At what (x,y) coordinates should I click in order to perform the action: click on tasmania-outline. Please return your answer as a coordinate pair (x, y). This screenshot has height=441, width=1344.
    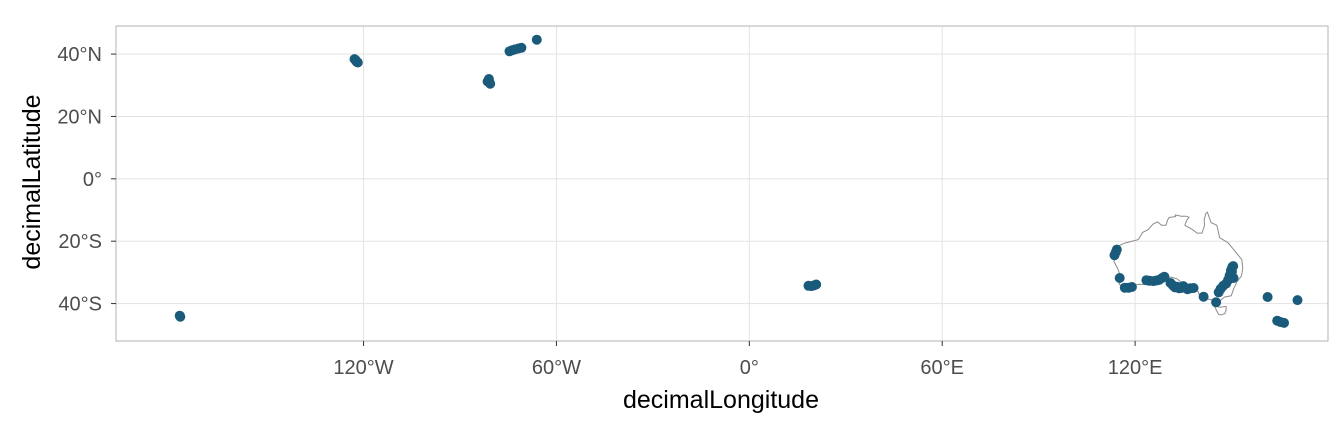
    Looking at the image, I should click on (1220, 310).